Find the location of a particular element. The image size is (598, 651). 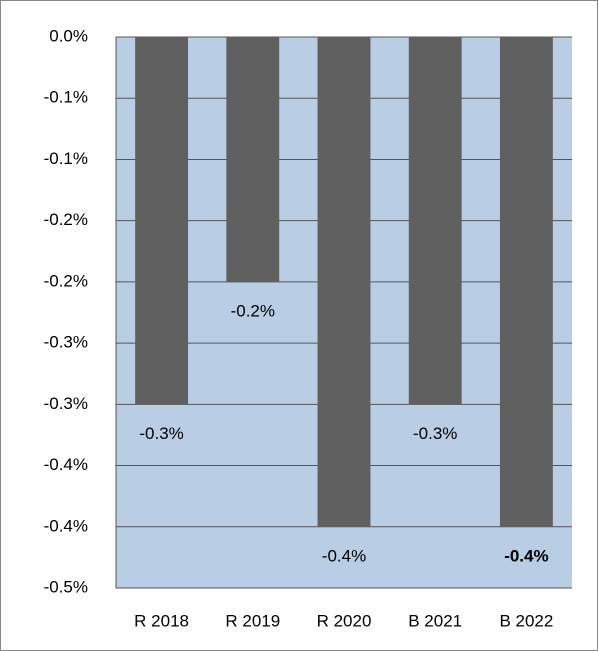

y-tick-label: -0.5% is located at coordinates (66, 586).